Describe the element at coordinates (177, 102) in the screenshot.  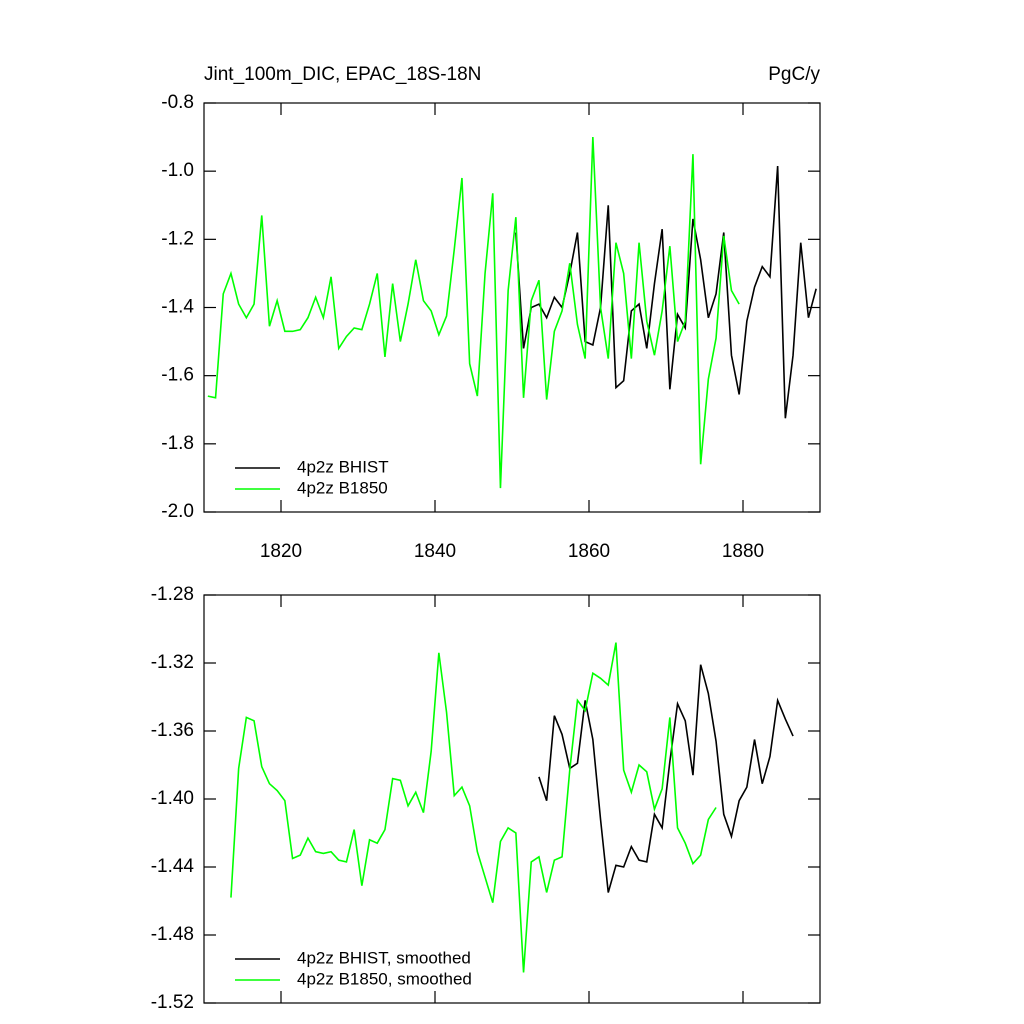
I see `y-tick-label: -0.8` at that location.